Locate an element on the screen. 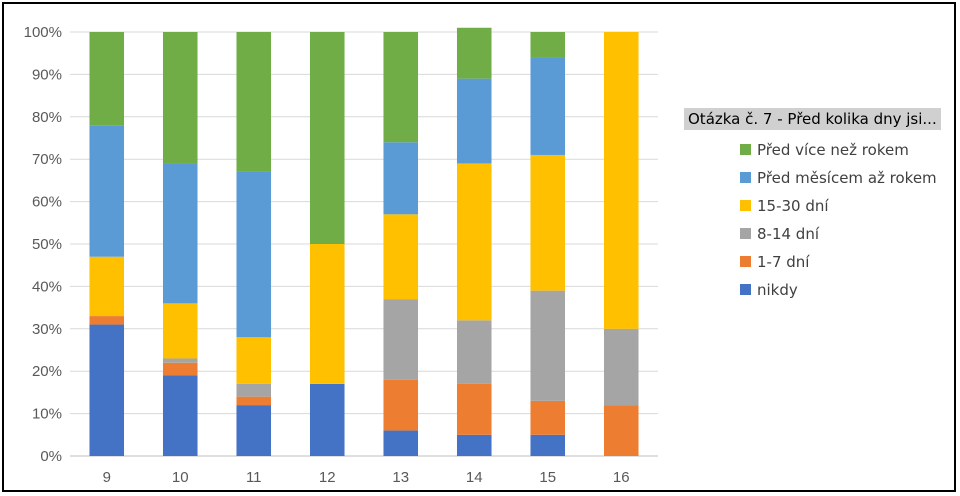 This screenshot has width=960, height=496. y-tick-label: 10% is located at coordinates (47, 414).